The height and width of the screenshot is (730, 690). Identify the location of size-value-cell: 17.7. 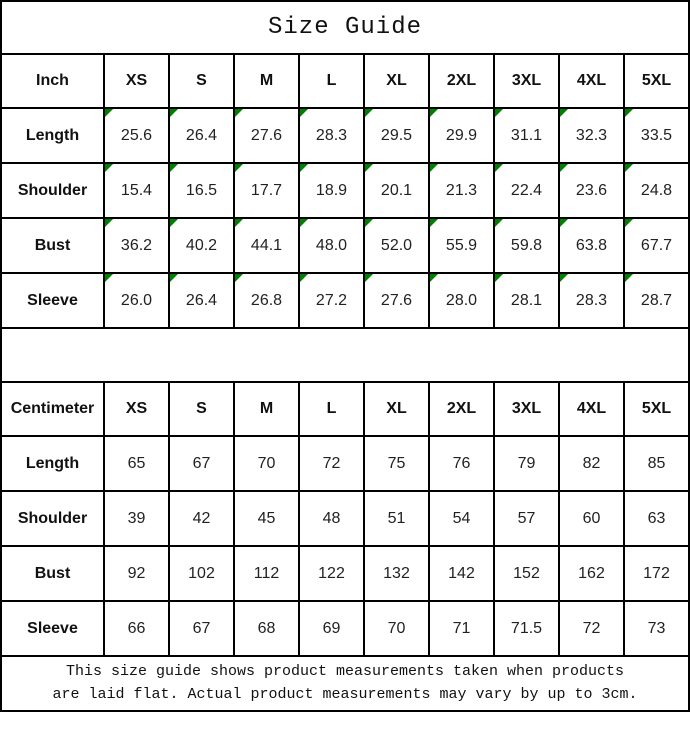
(266, 190).